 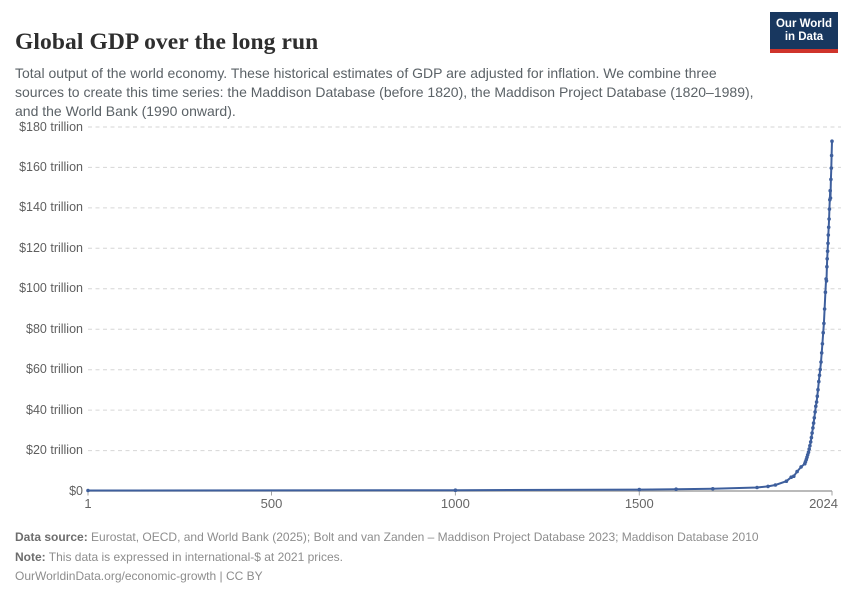 I want to click on owid-logo-line2: in Data, so click(x=804, y=37).